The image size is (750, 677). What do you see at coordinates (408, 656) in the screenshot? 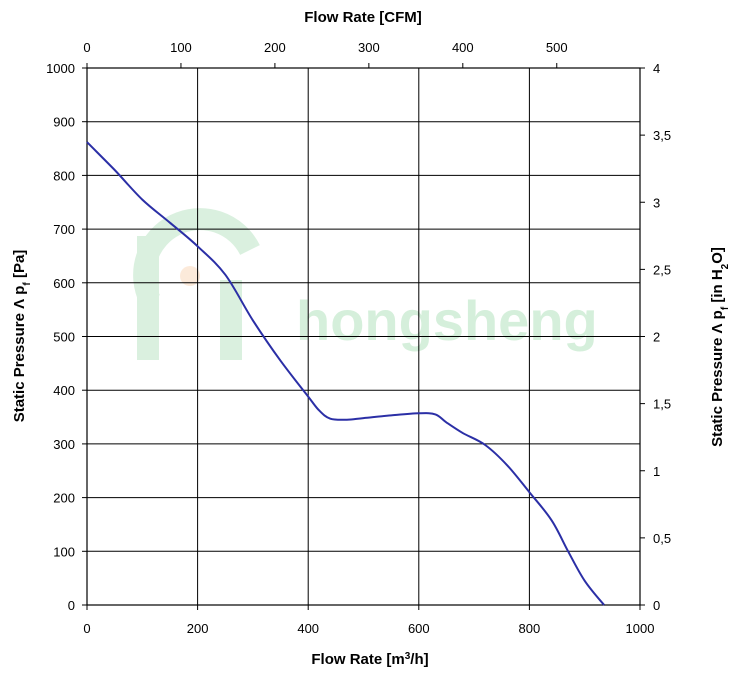
I see `x-axis-title-sup: 3` at bounding box center [408, 656].